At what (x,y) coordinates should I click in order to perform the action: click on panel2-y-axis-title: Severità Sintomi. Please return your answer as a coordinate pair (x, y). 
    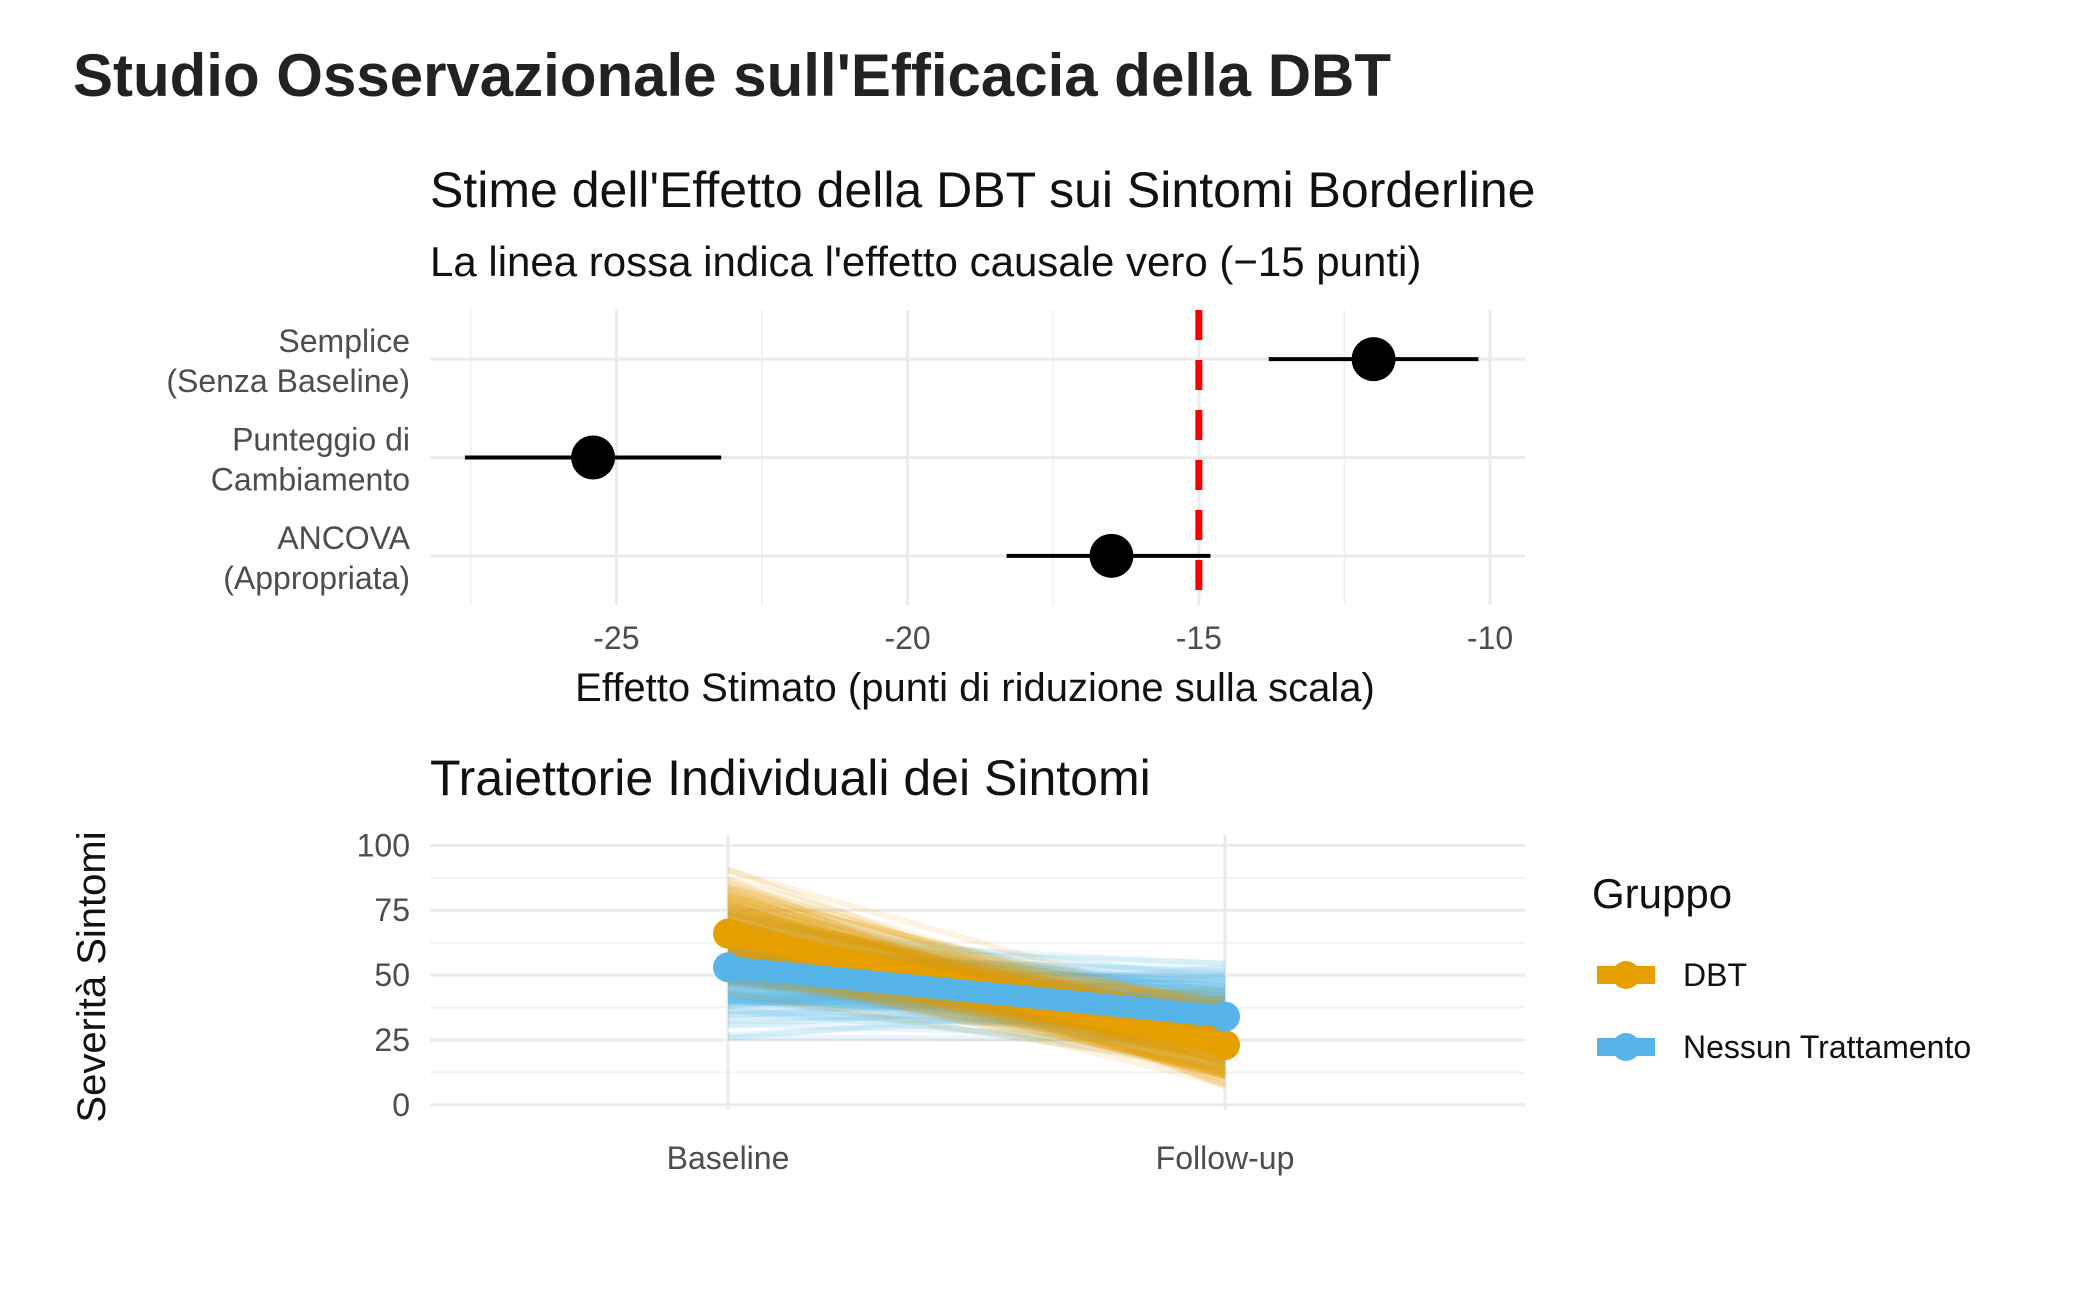
    Looking at the image, I should click on (92, 976).